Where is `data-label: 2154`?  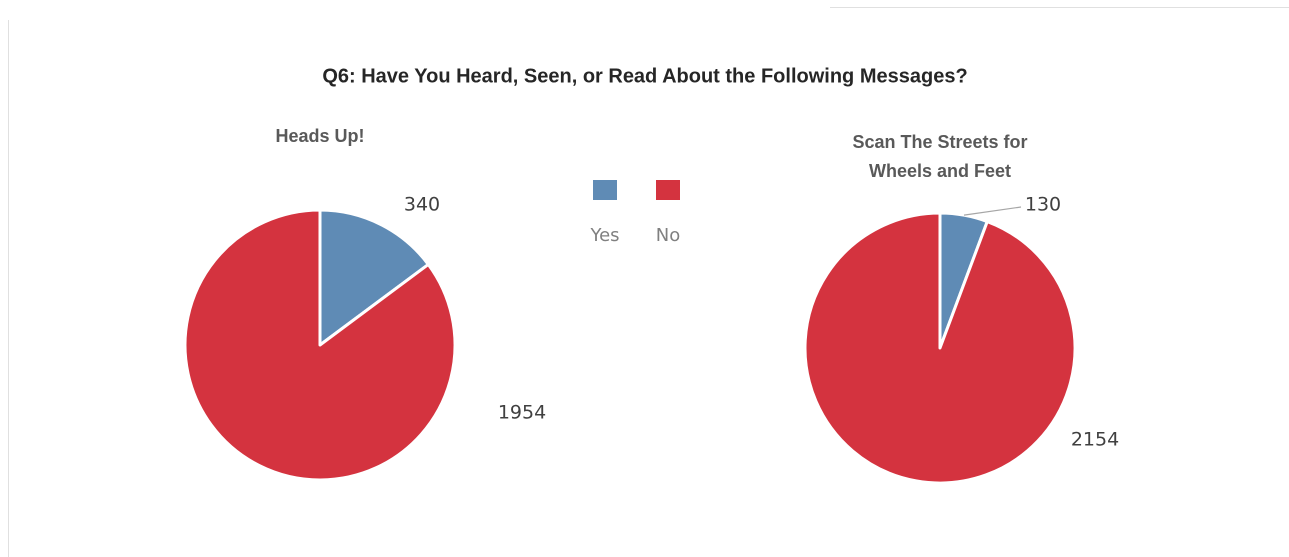 data-label: 2154 is located at coordinates (1095, 440).